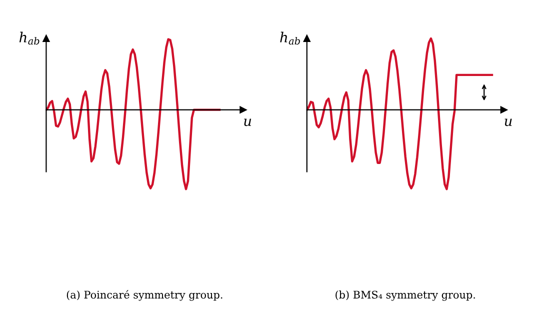 This screenshot has width=550, height=325. Describe the element at coordinates (405, 295) in the screenshot. I see `text: (b) BMS₄ symmetry group.` at that location.